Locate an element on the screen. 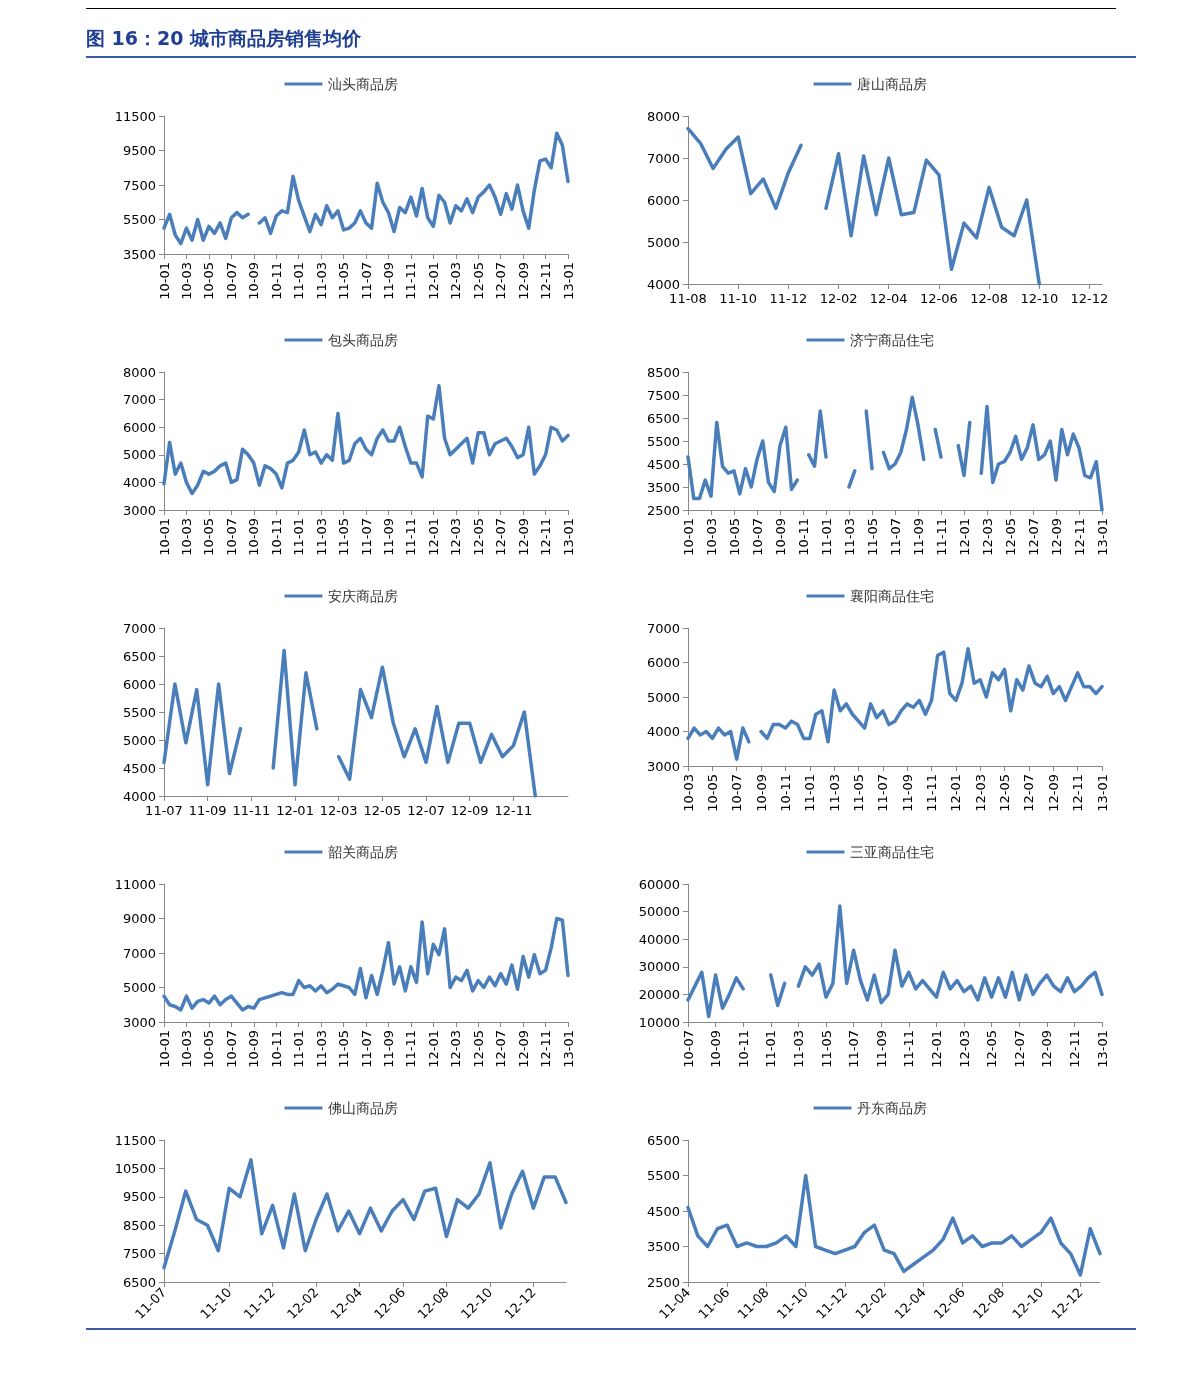 This screenshot has height=1375, width=1191. y-tick-label: 11500 is located at coordinates (135, 116).